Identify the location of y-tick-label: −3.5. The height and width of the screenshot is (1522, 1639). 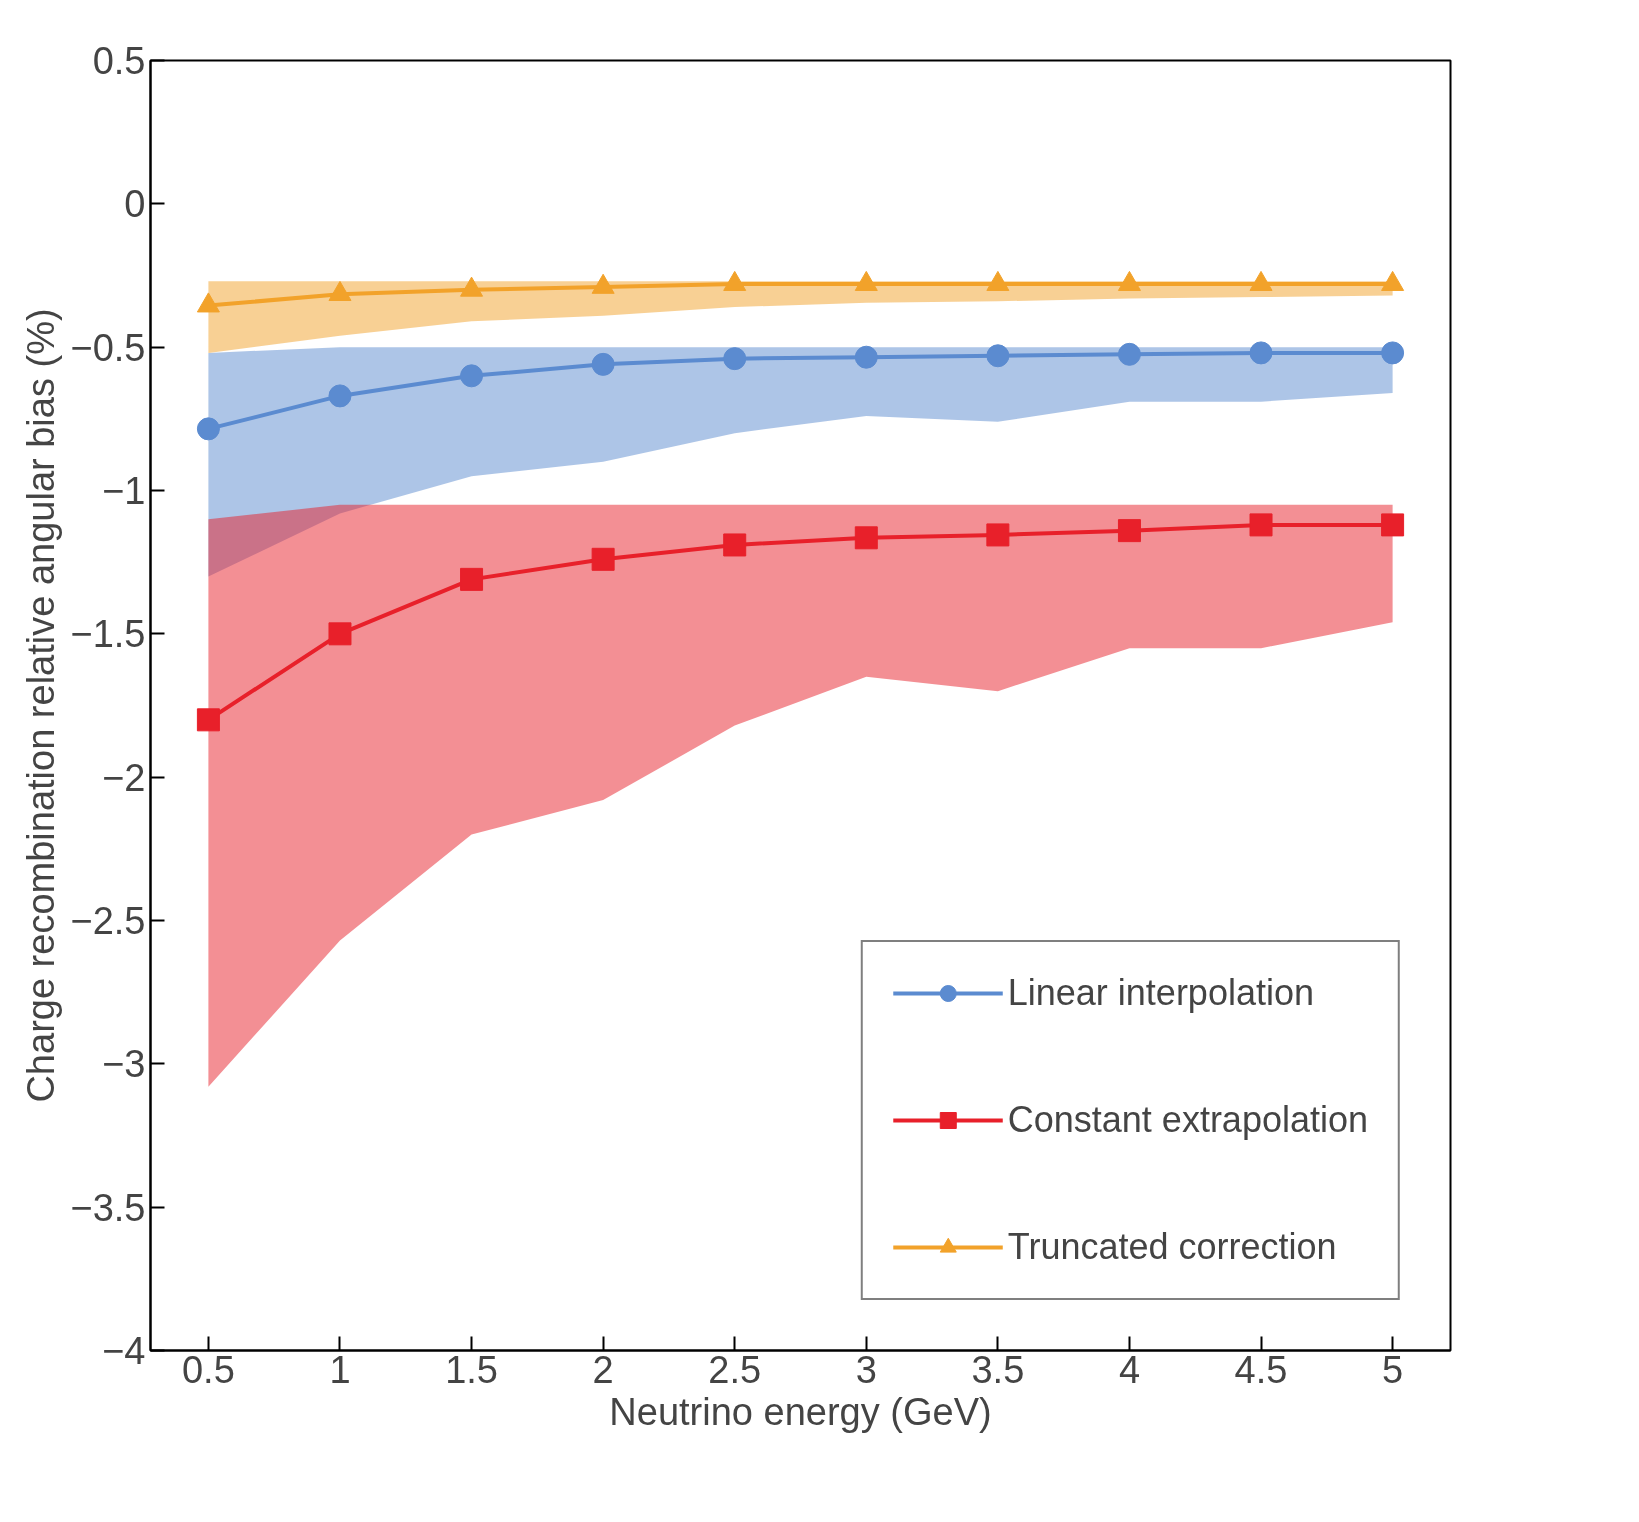
(108, 1207).